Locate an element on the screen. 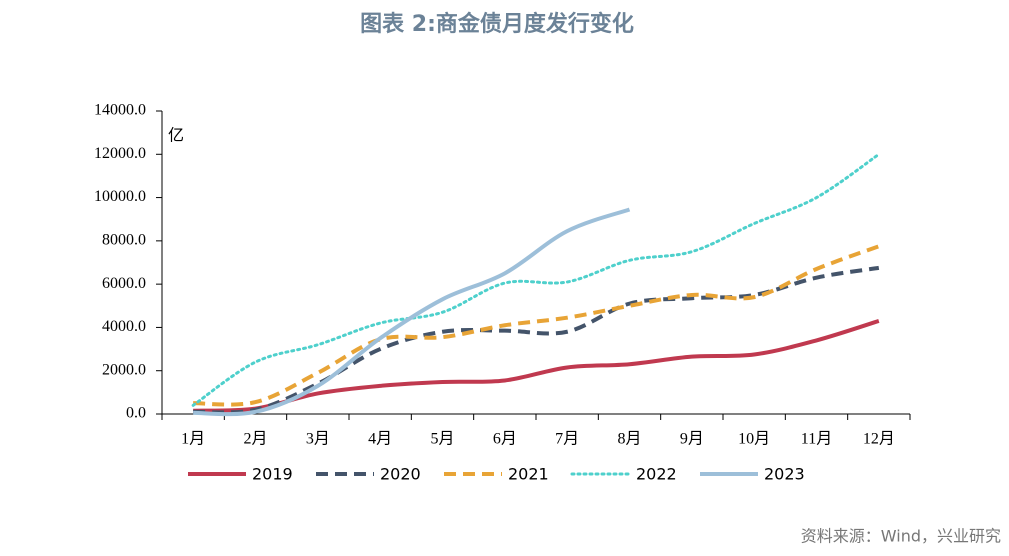 The image size is (1009, 556). legend-label: 2021 is located at coordinates (528, 474).